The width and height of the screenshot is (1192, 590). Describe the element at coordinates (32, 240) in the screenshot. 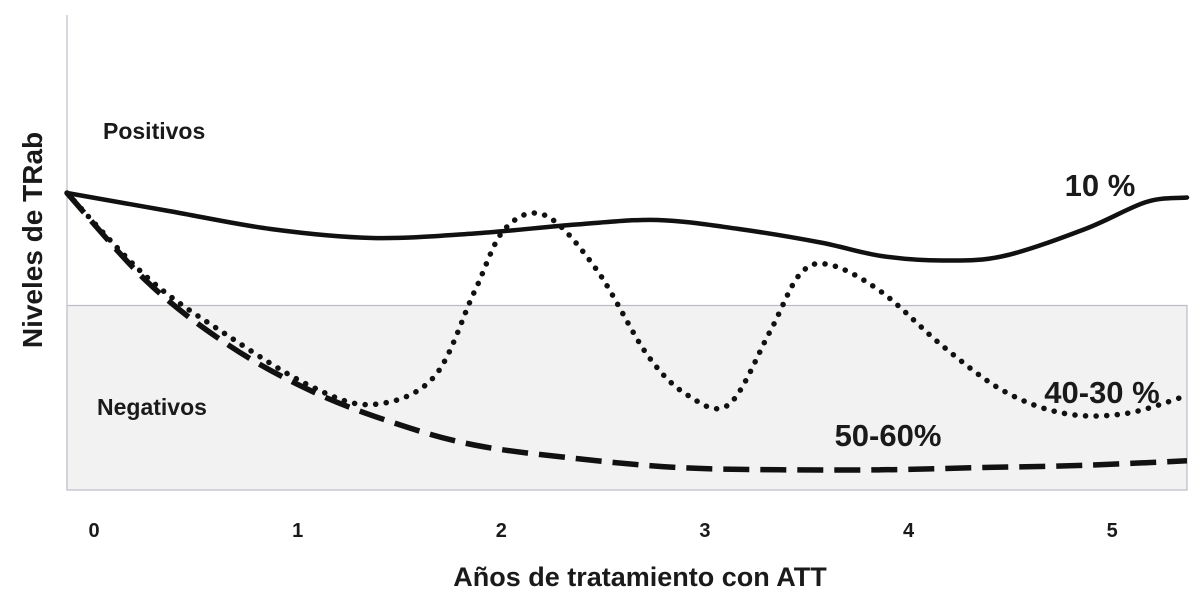

I see `y-axis-label: Niveles de TRab` at that location.